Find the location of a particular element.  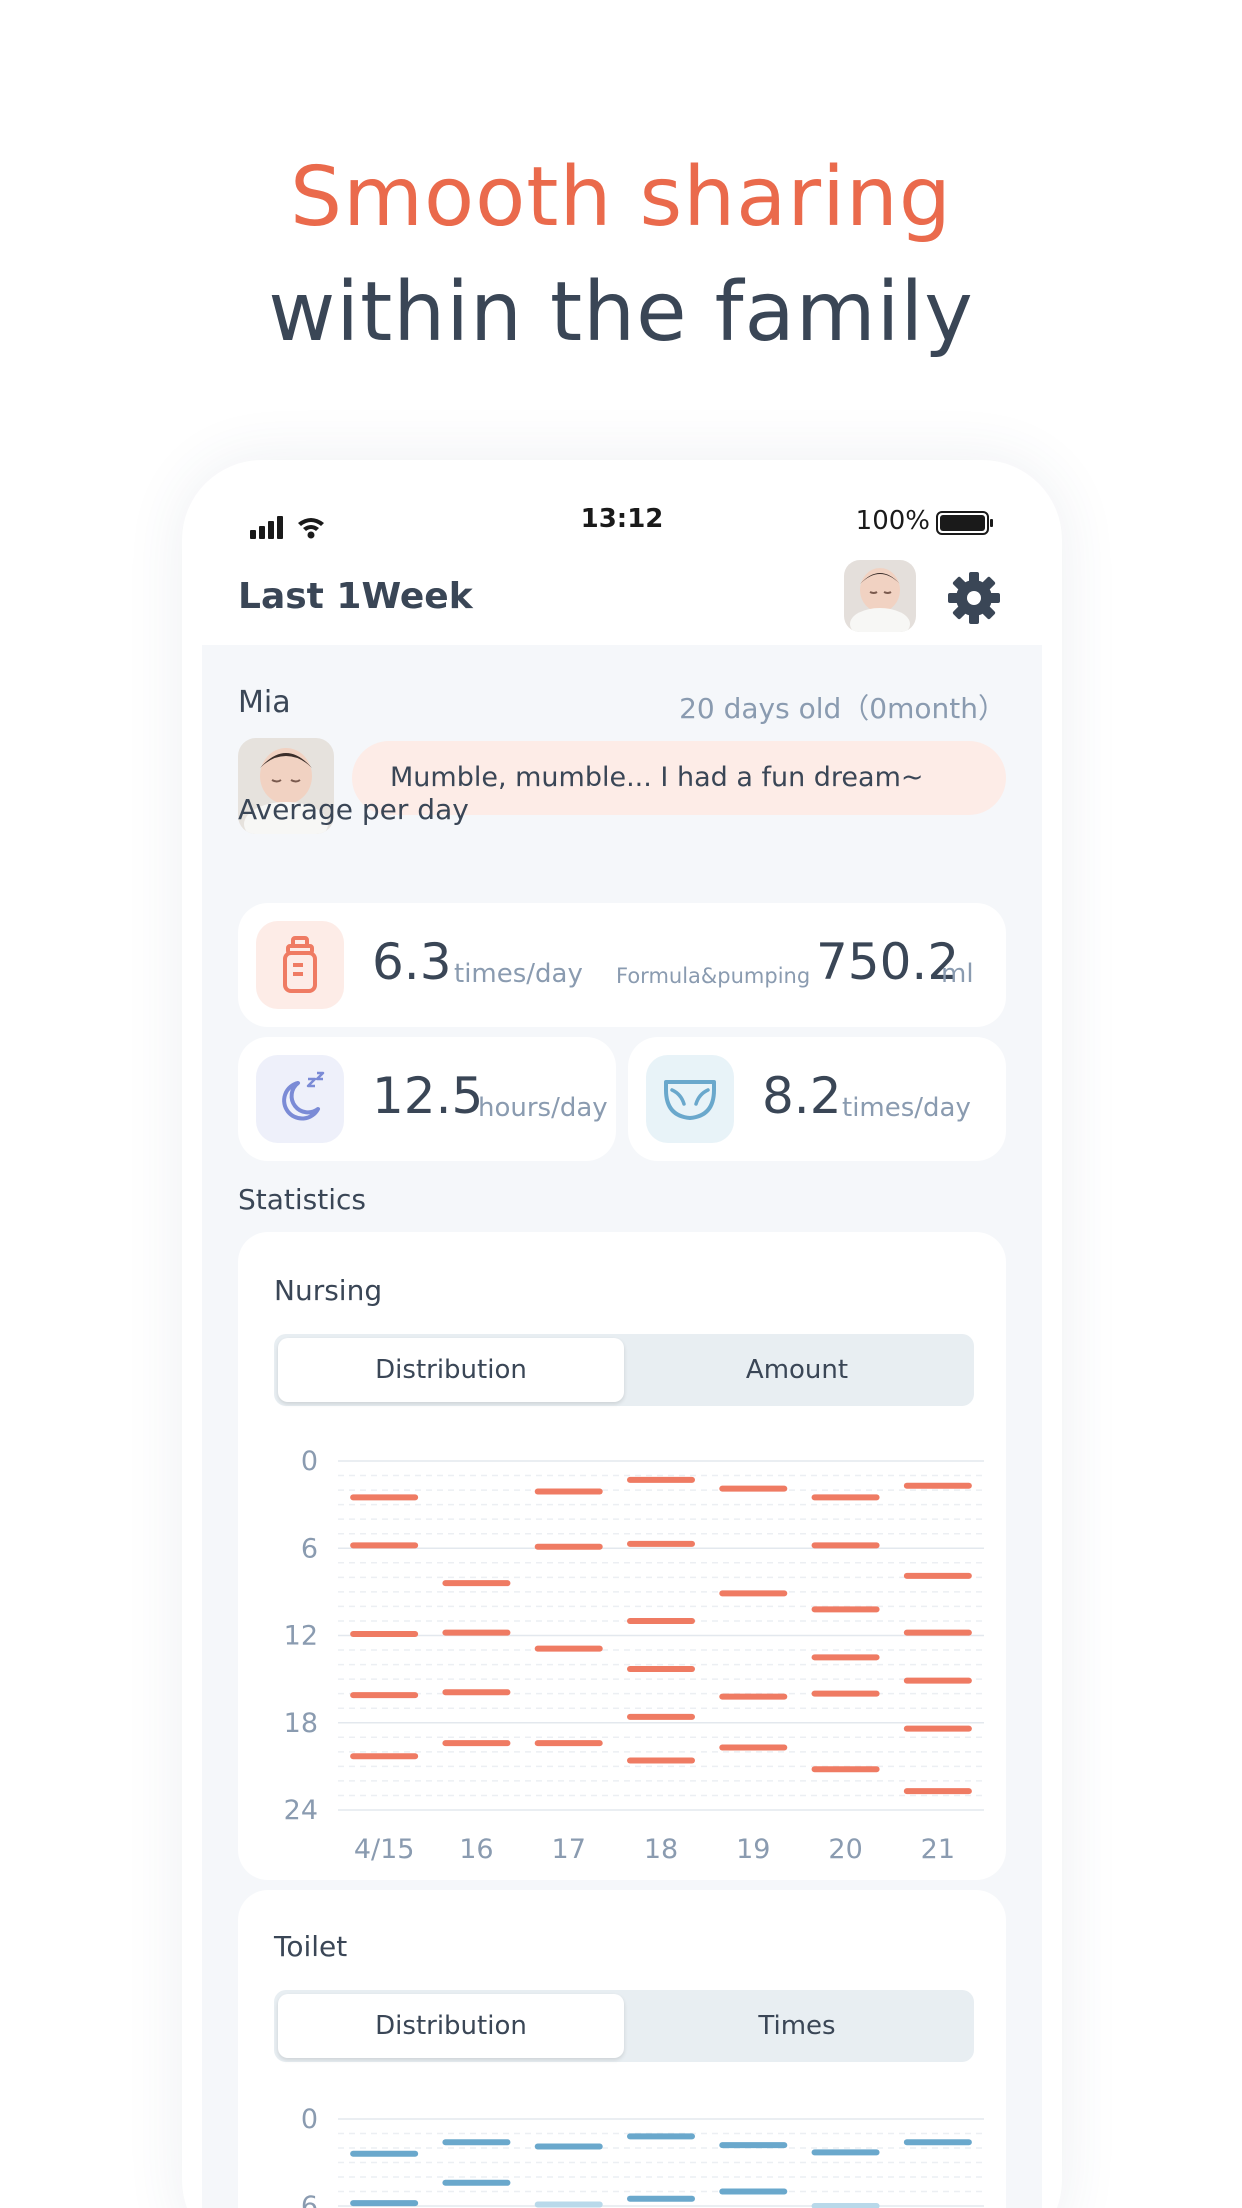

message-bubble: Mumble, mumble... I had a fun dream~ is located at coordinates (679, 778).